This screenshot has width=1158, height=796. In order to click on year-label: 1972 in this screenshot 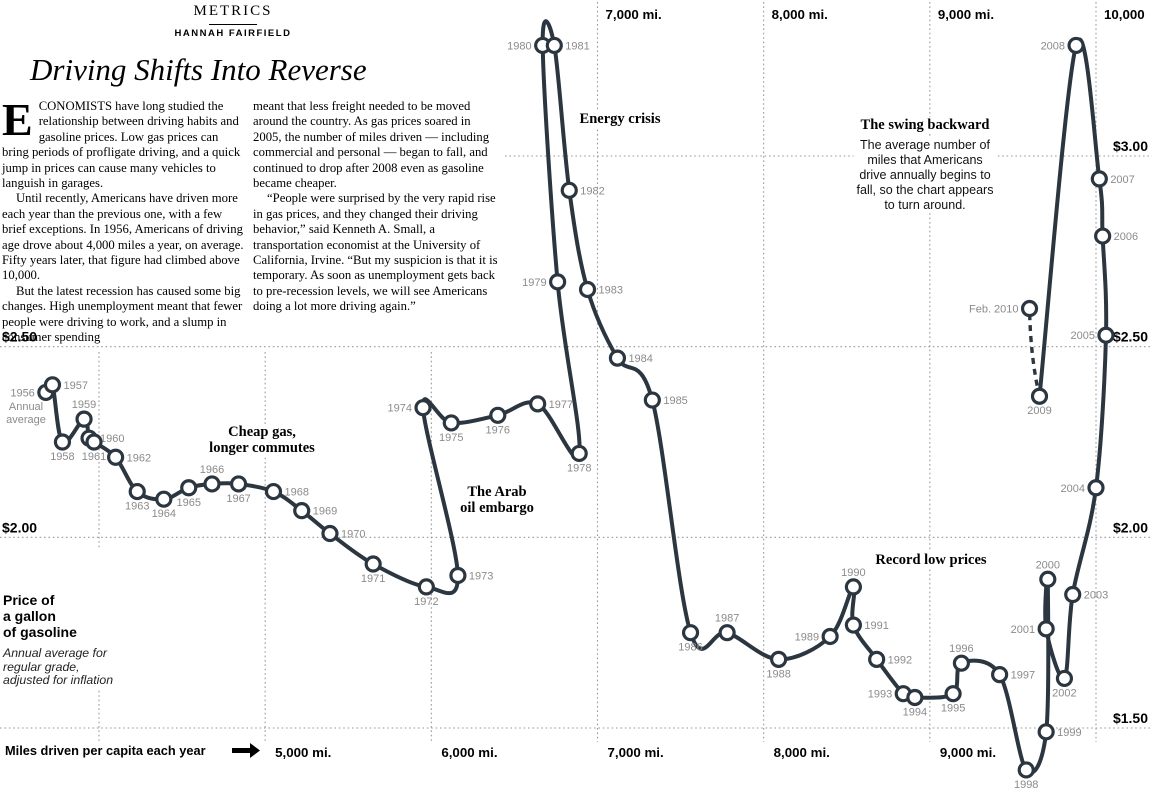, I will do `click(426, 602)`.